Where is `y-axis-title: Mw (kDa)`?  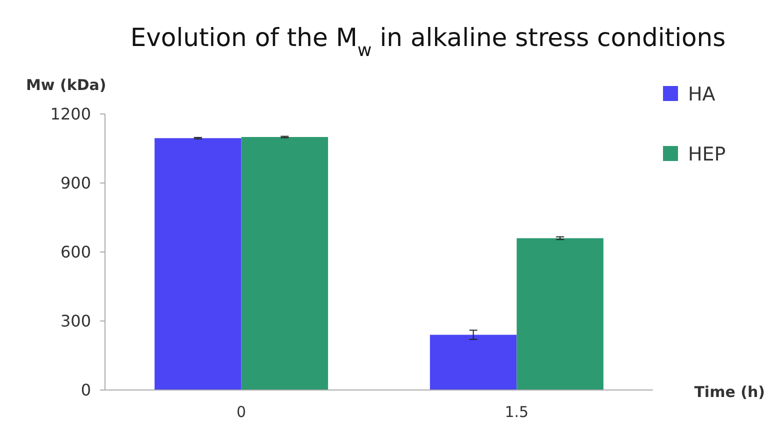
y-axis-title: Mw (kDa) is located at coordinates (66, 85).